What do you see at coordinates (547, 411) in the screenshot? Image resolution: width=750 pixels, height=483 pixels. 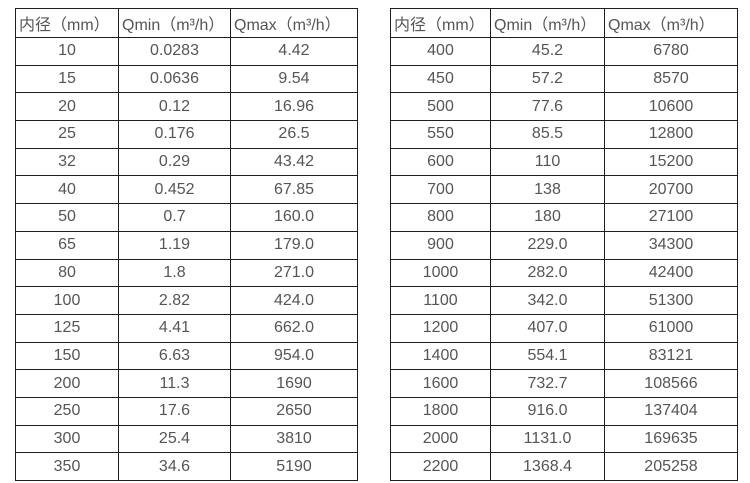 I see `table-cell: 916.0` at bounding box center [547, 411].